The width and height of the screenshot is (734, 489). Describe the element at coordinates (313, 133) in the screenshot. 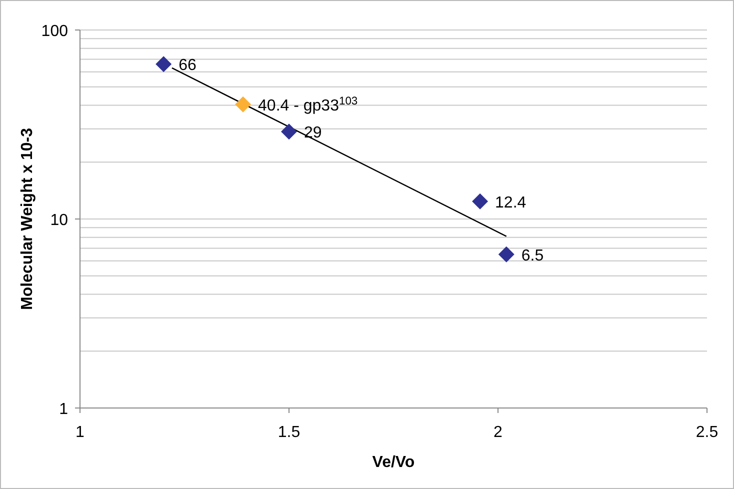

I see `data-label: 29` at that location.